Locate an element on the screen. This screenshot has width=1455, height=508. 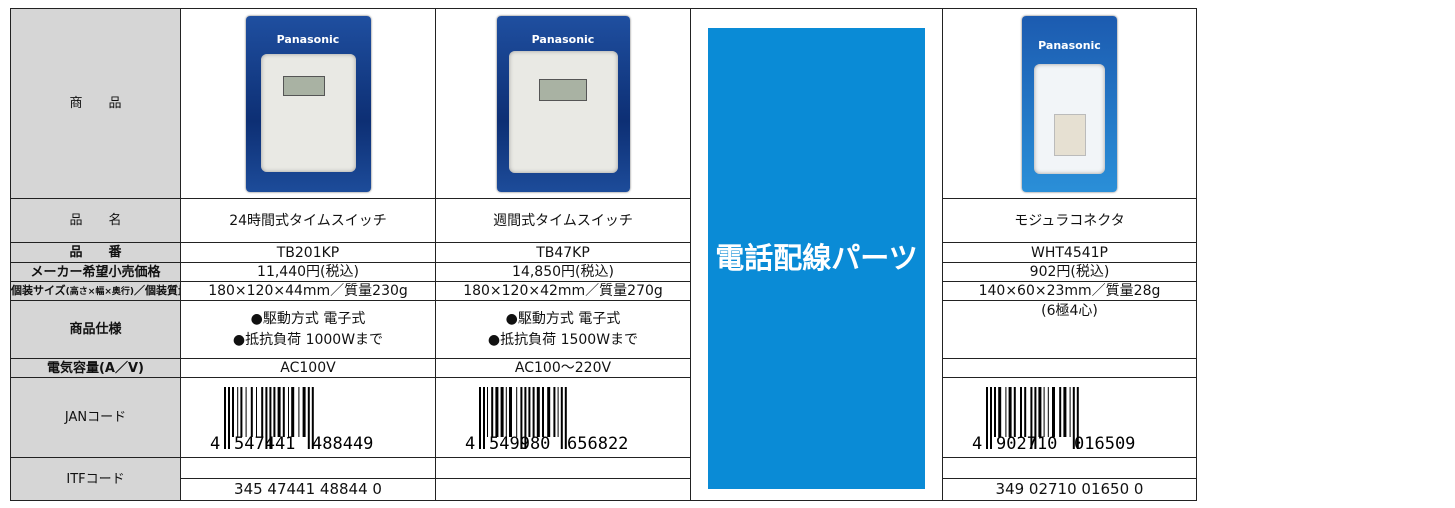
cell: AC100〜220V is located at coordinates (563, 368).